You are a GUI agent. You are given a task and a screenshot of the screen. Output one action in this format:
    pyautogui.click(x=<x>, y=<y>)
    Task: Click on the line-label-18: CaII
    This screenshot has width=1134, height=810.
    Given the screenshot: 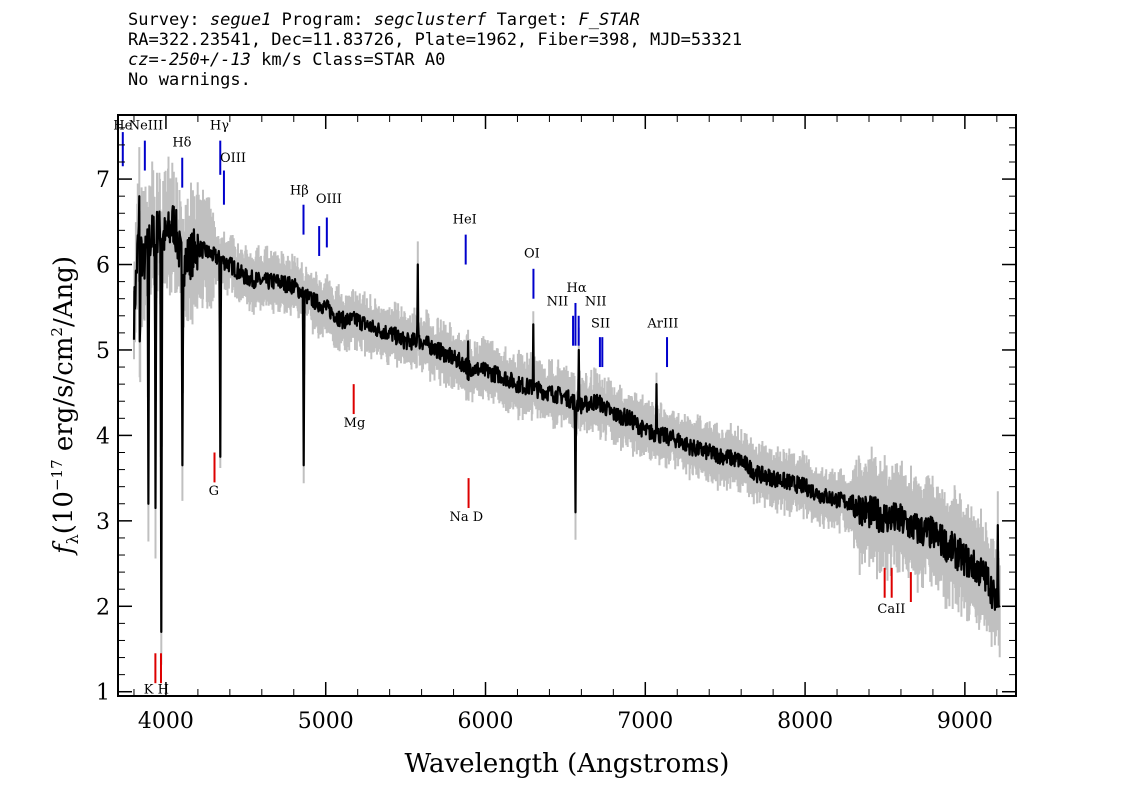 What is the action you would take?
    pyautogui.click(x=891, y=609)
    